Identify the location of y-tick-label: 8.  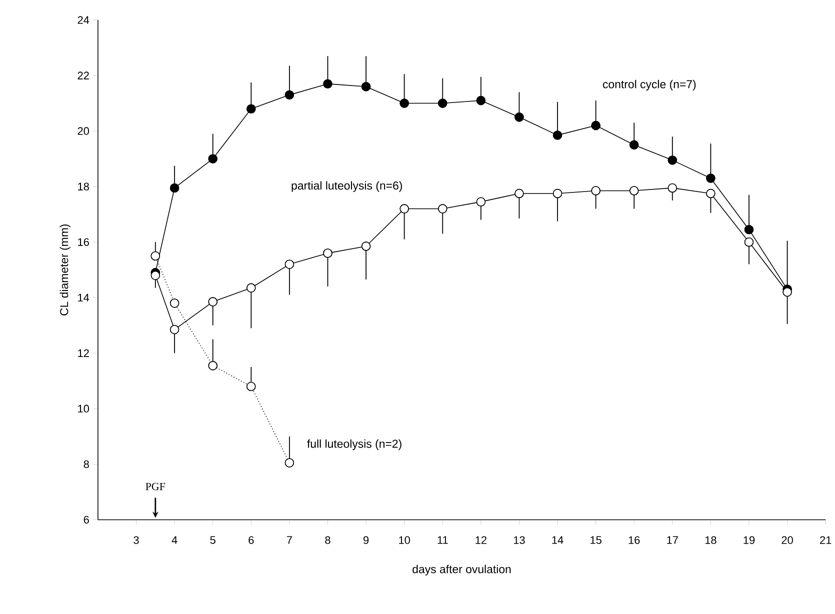
(86, 464).